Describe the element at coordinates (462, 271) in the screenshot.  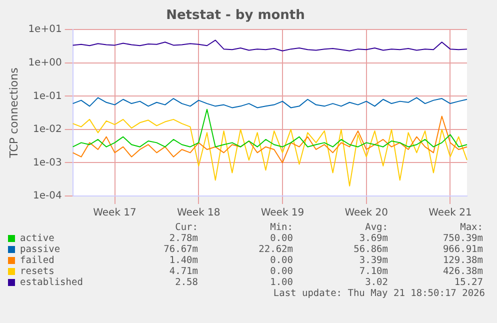
I see `text: 426.38m` at that location.